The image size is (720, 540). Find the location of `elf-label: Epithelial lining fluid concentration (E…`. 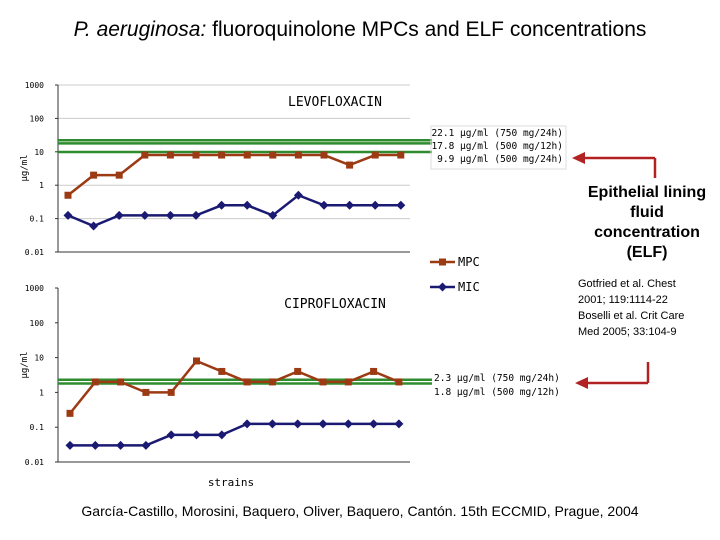

elf-label: Epithelial lining fluid concentration (E… is located at coordinates (647, 222).